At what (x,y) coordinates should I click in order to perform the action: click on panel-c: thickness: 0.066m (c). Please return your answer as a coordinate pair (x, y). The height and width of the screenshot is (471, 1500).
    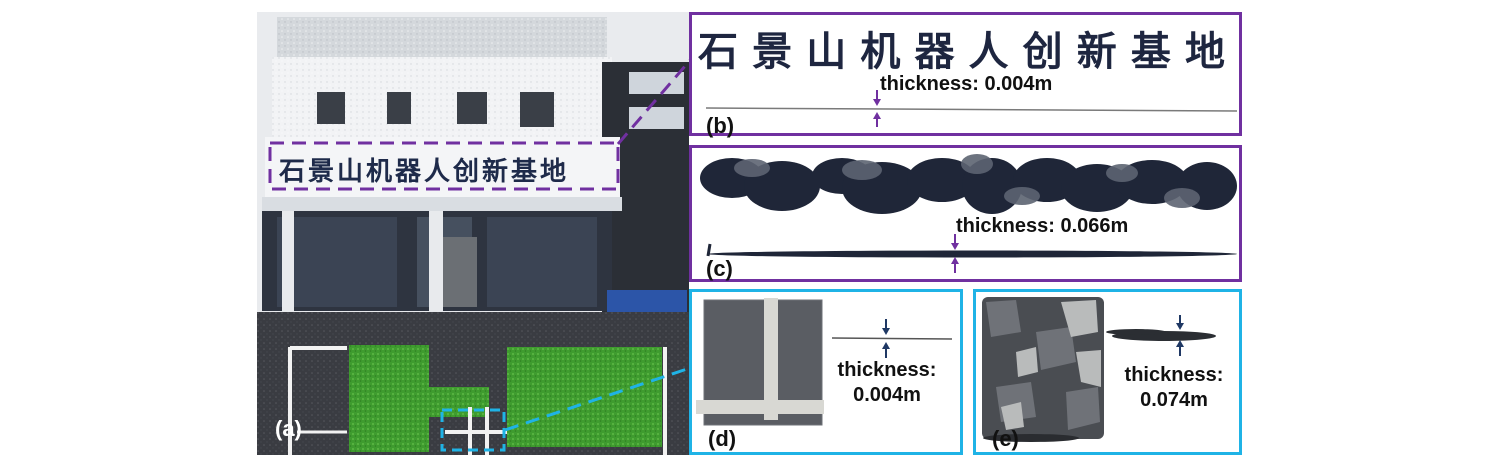
    Looking at the image, I should click on (965, 213).